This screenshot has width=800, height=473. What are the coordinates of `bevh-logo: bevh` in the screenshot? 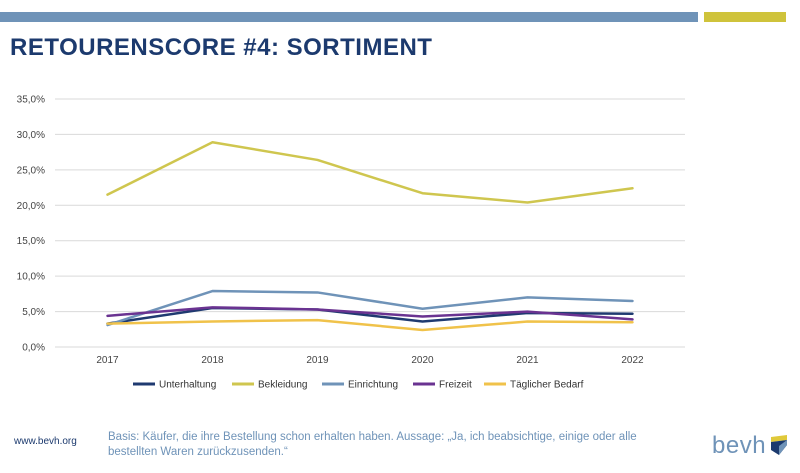 It's located at (752, 447).